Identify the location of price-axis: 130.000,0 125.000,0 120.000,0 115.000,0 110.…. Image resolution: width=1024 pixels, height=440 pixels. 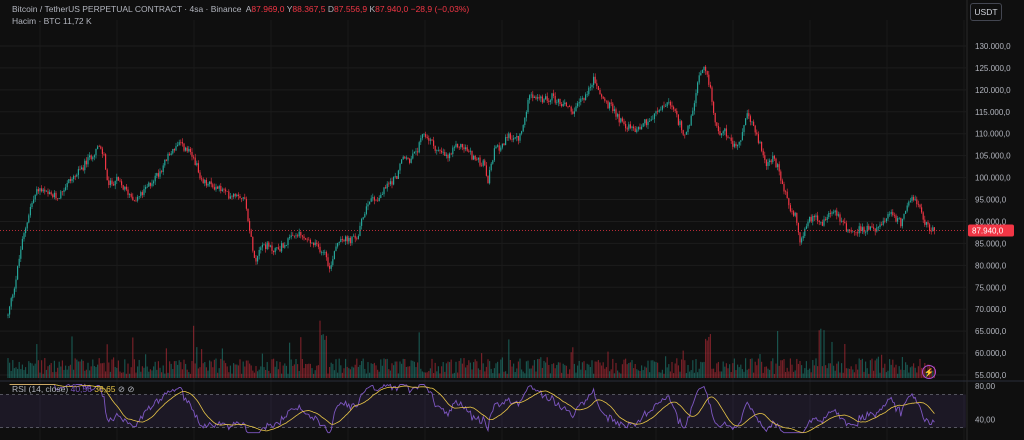
(988, 220).